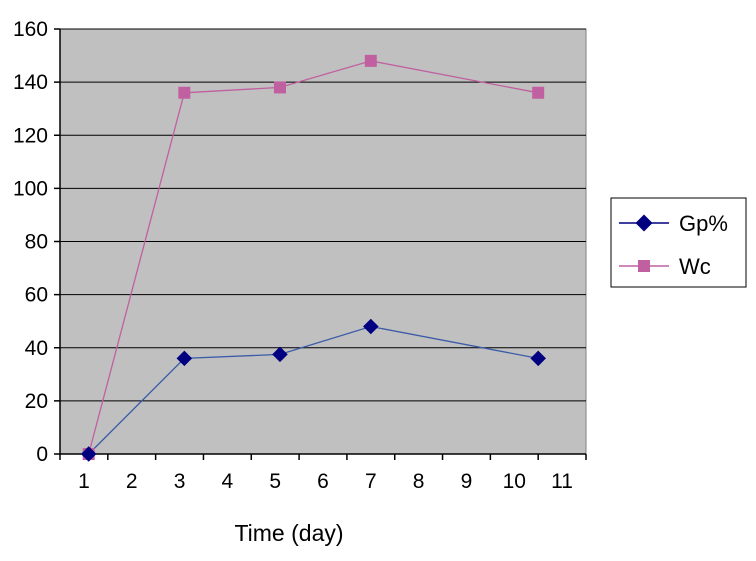 This screenshot has width=756, height=561. I want to click on legend-label-wc: Wc, so click(695, 266).